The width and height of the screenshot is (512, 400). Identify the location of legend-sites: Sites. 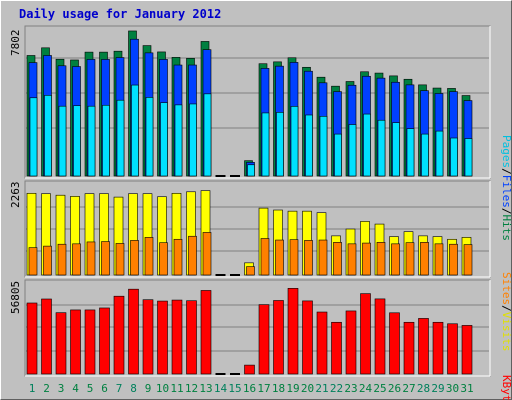
(506, 288).